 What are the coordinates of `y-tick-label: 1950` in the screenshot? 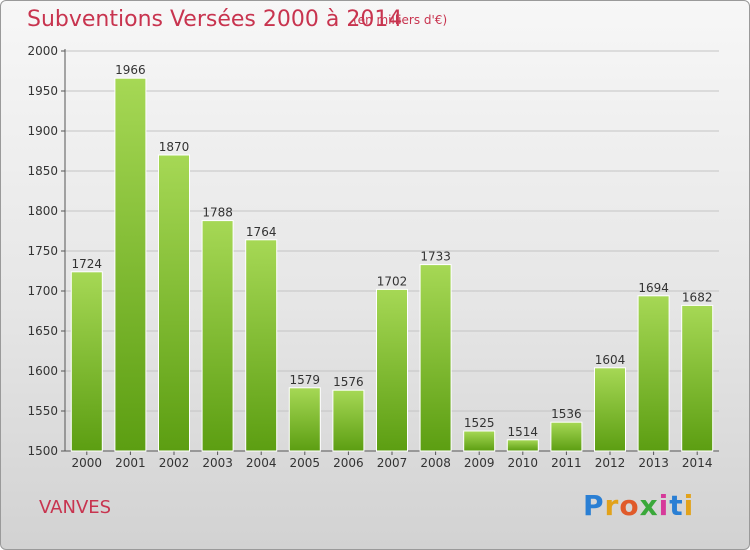 It's located at (42, 91).